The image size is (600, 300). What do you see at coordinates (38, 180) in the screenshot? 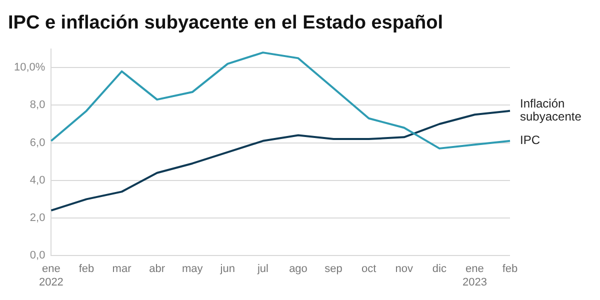
I see `y-tick-label: 4,0` at bounding box center [38, 180].